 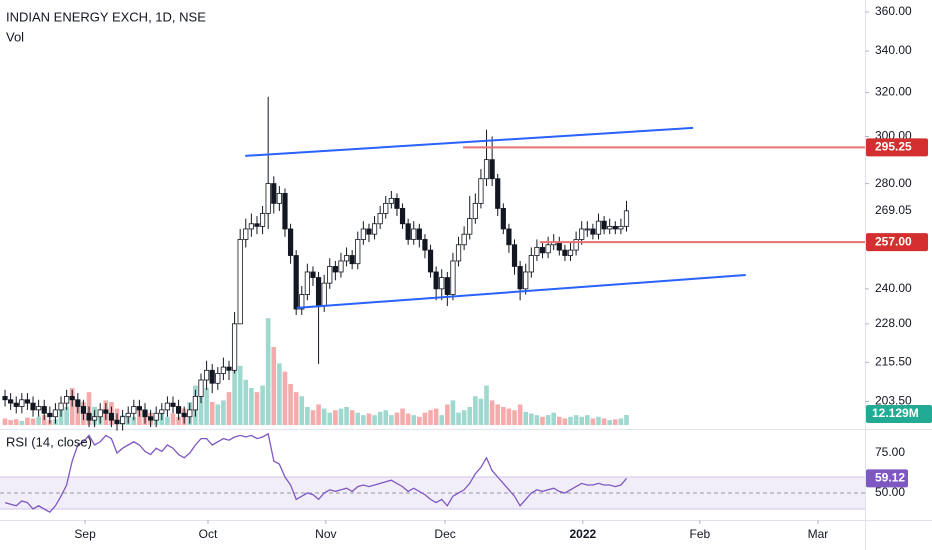 What do you see at coordinates (893, 210) in the screenshot?
I see `last-price-label: 269.05` at bounding box center [893, 210].